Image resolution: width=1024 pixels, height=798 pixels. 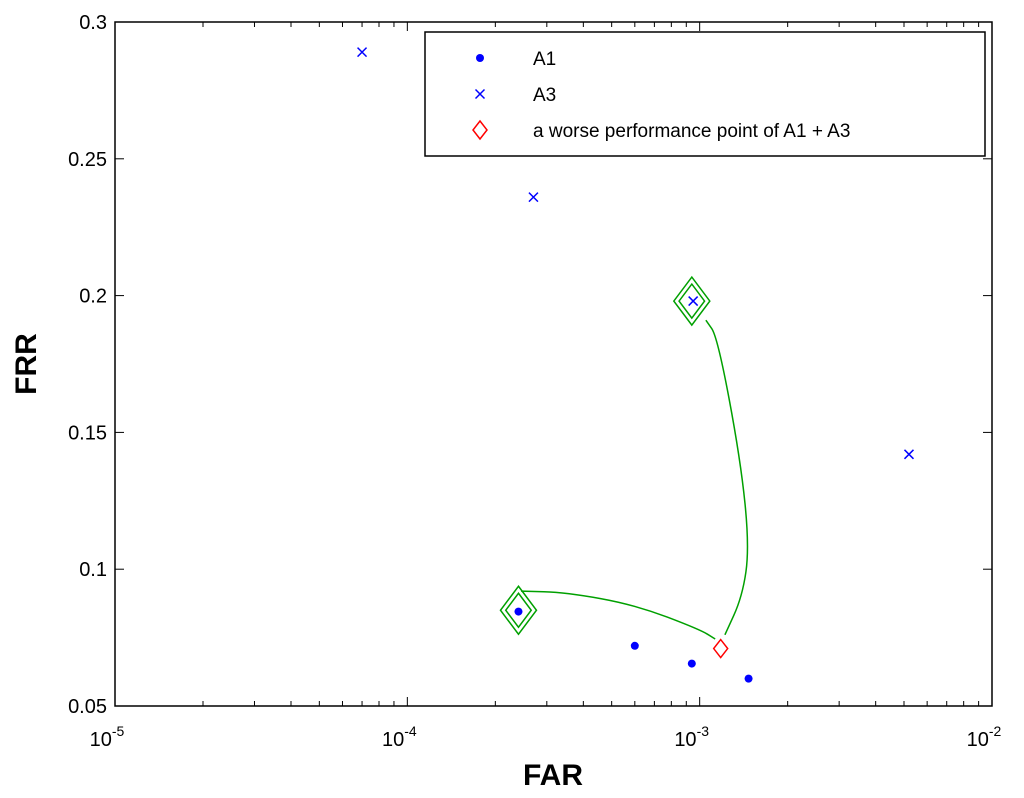 I want to click on legend-label-1: A1, so click(x=544, y=59).